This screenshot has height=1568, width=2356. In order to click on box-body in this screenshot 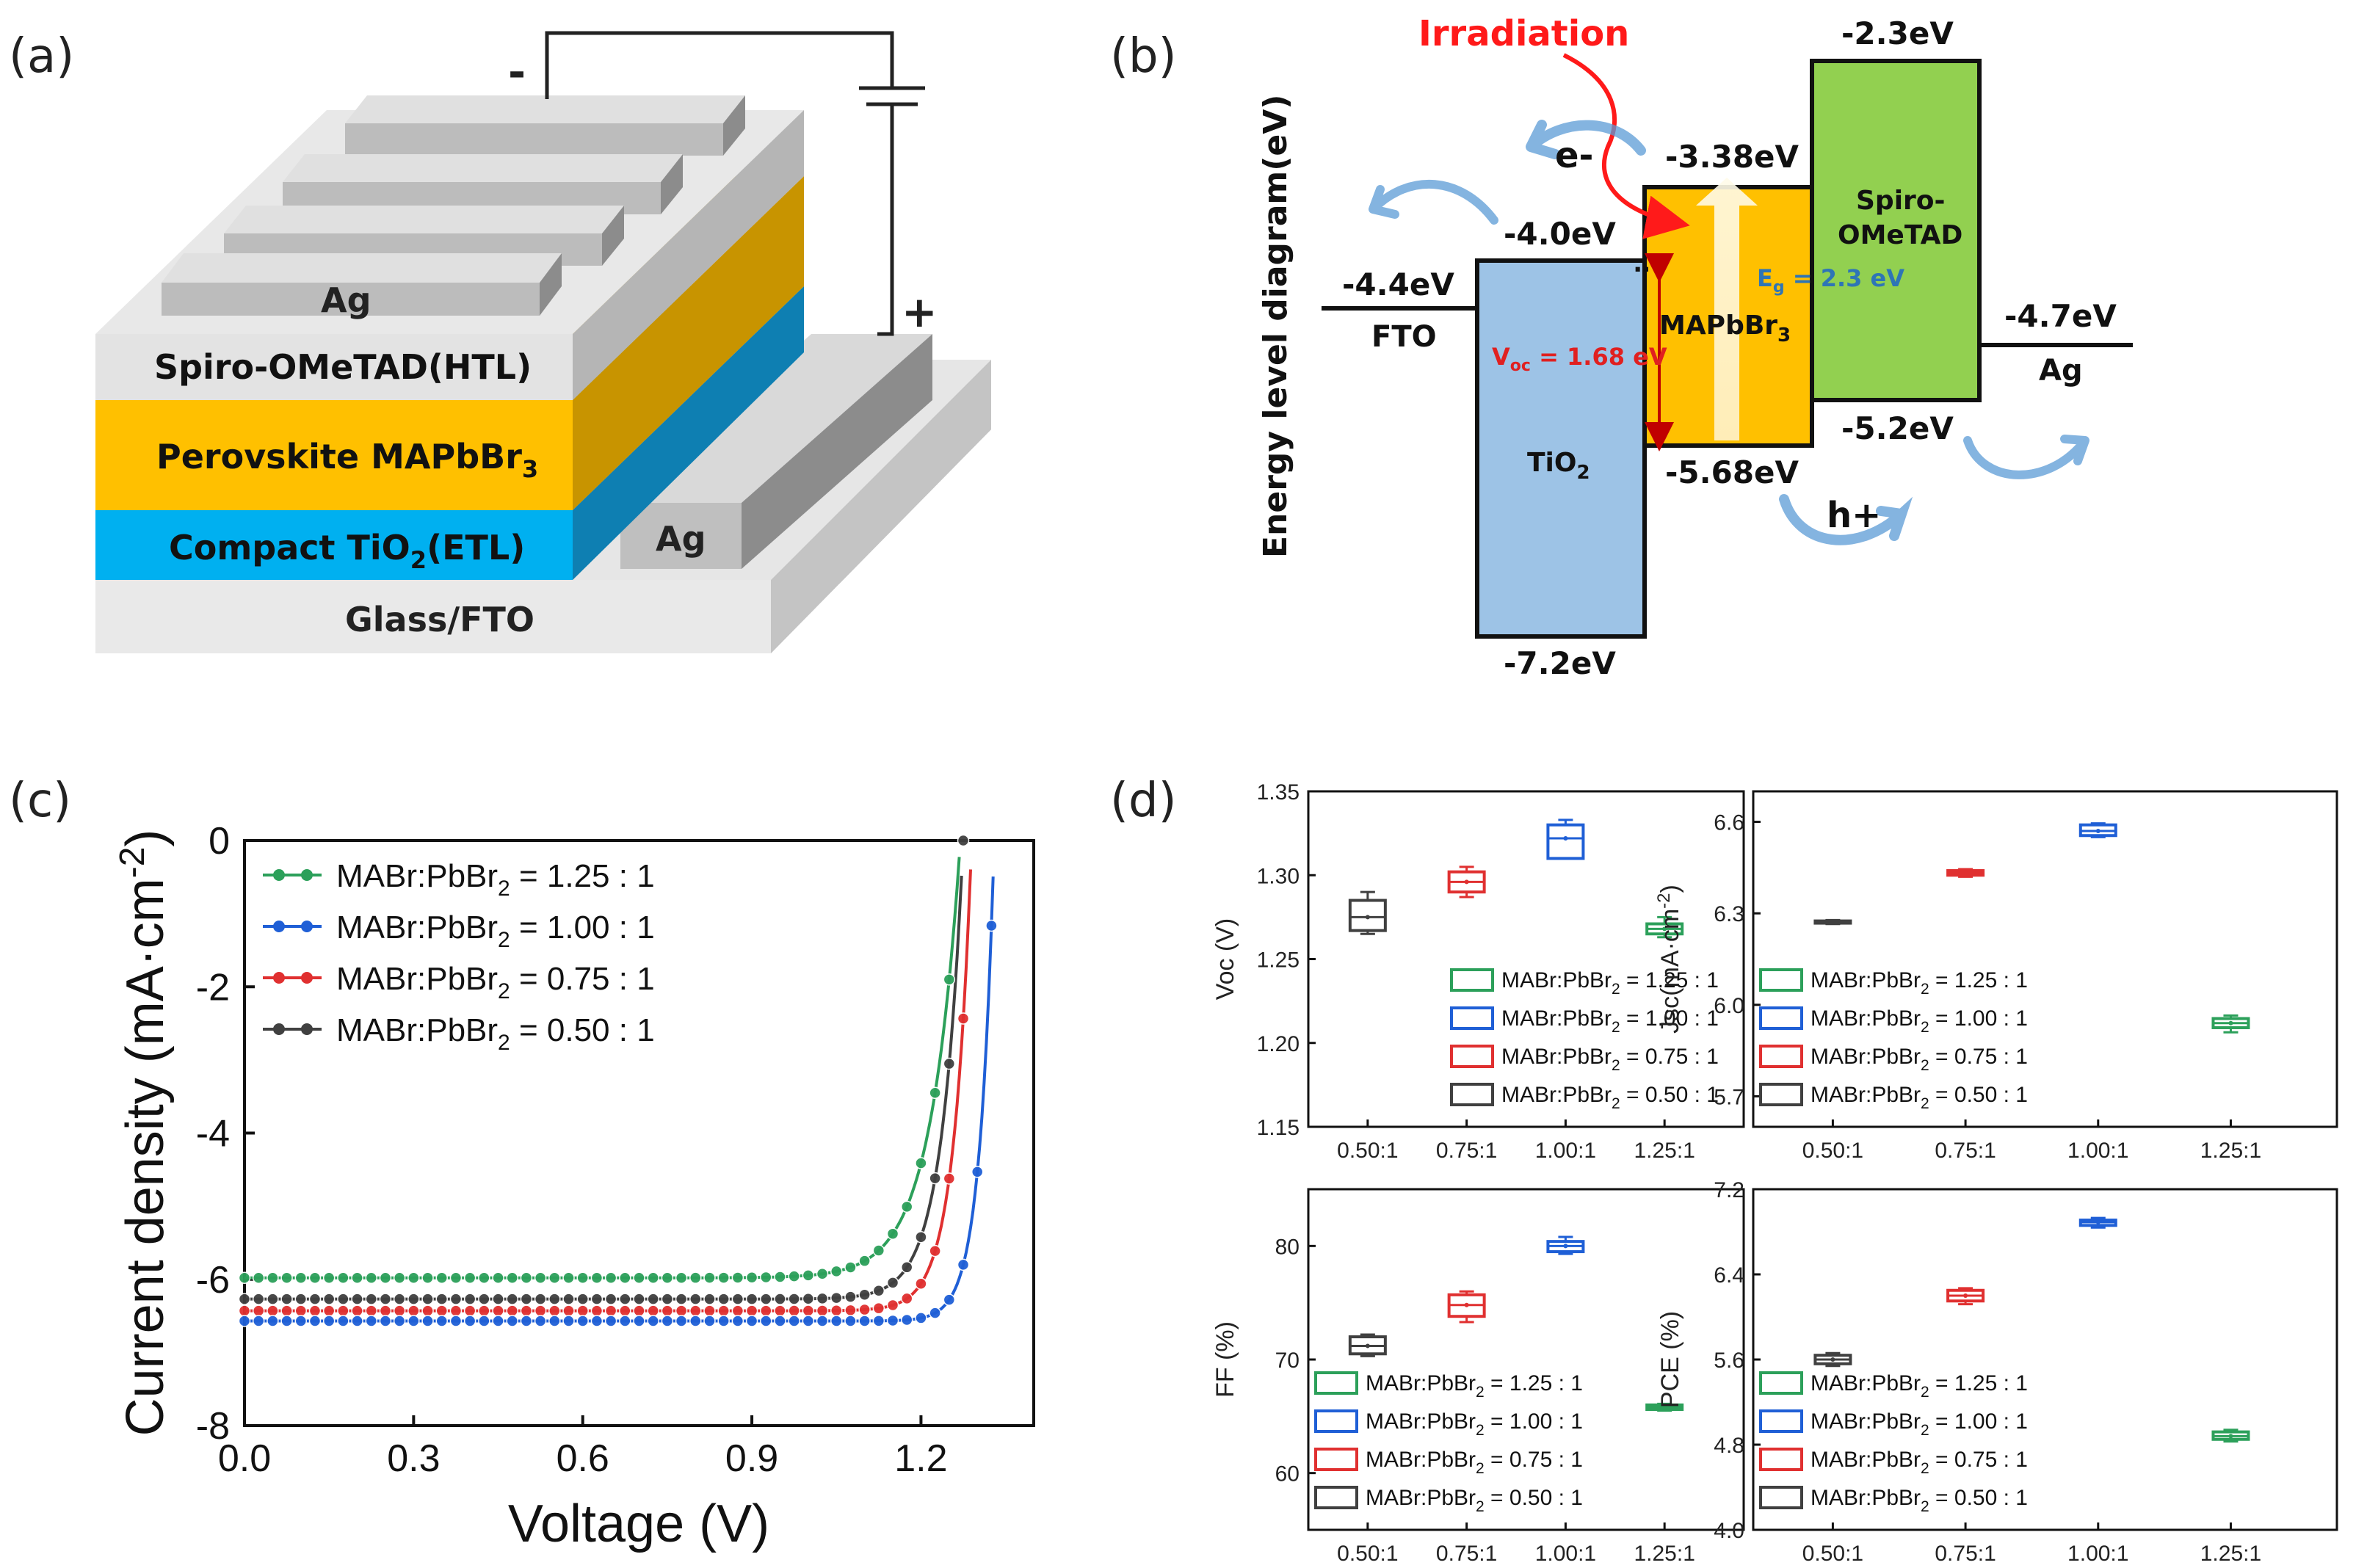, I will do `click(1565, 841)`.